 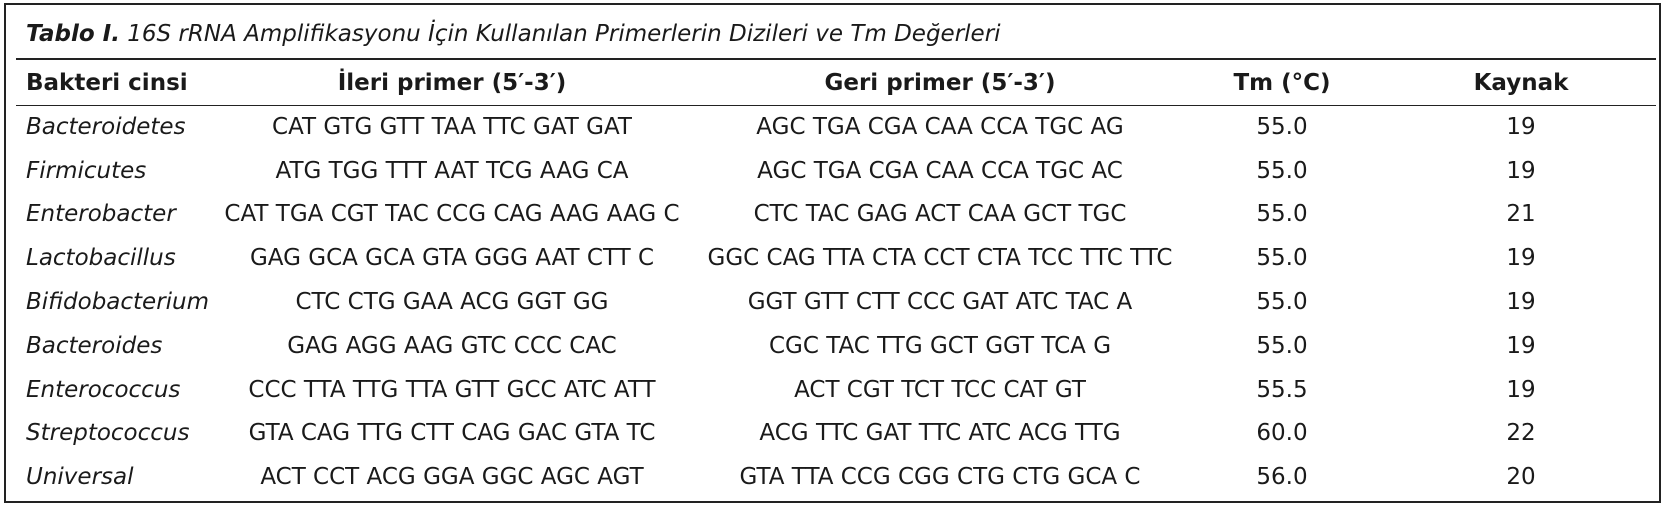 I want to click on cell-tm: 60.0, so click(x=1282, y=433).